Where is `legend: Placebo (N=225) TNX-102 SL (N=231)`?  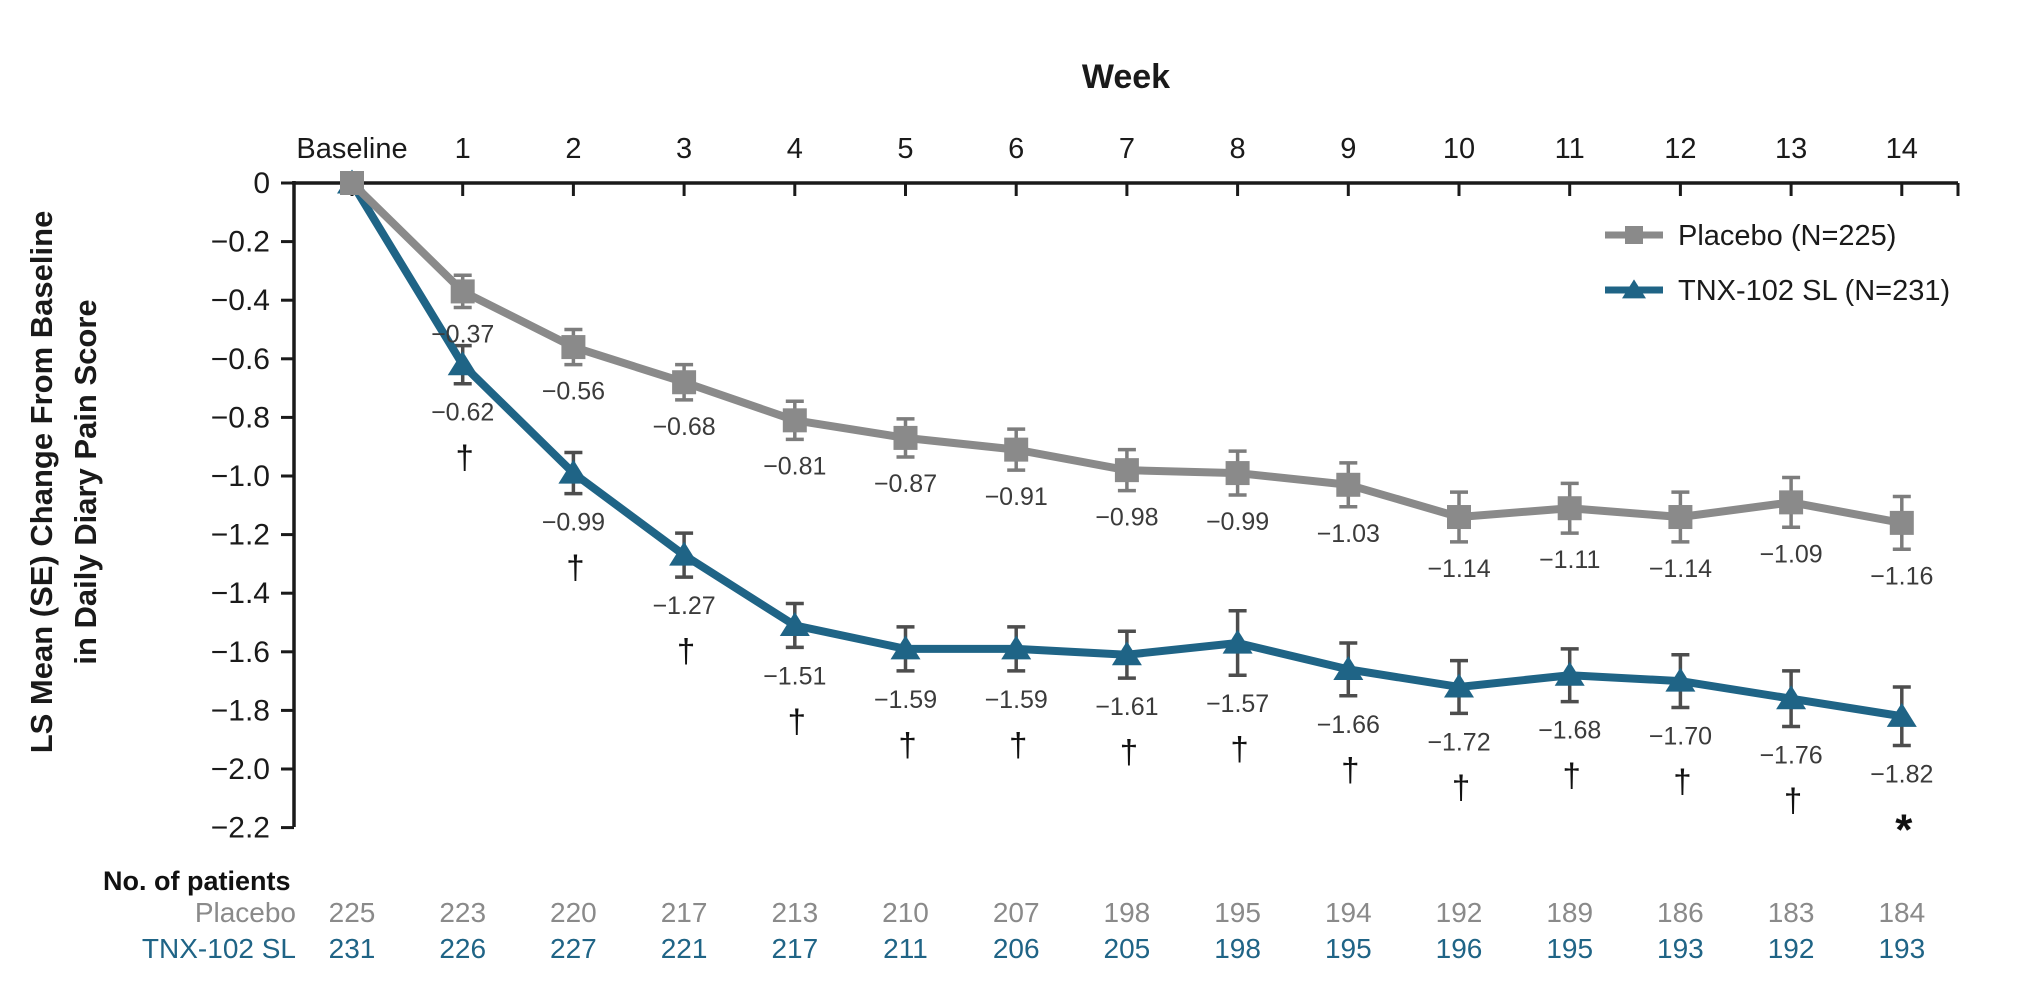 legend: Placebo (N=225) TNX-102 SL (N=231) is located at coordinates (1777, 263).